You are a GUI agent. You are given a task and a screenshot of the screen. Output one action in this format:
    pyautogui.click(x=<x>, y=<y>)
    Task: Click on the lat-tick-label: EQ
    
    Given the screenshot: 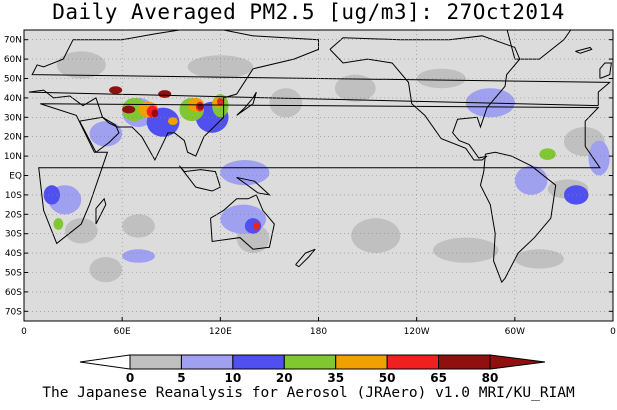 What is the action you would take?
    pyautogui.click(x=15, y=177)
    